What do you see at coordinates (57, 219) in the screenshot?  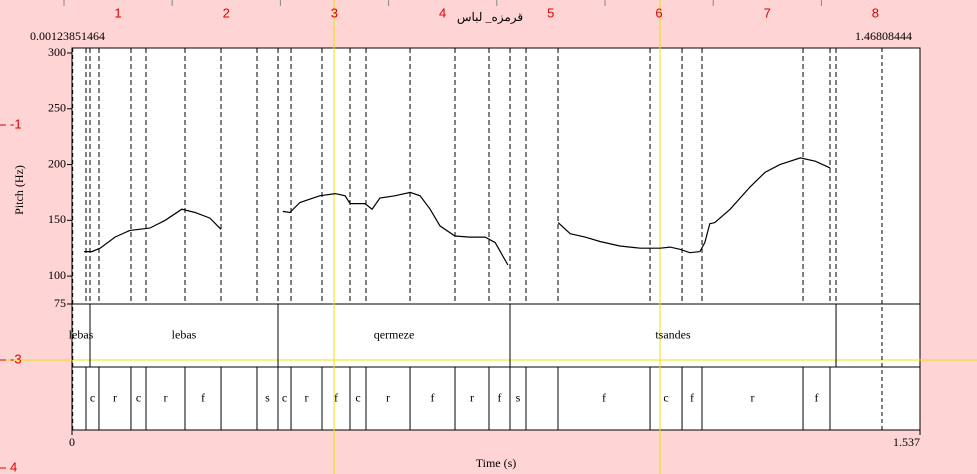 I see `y-tick-label: 150` at bounding box center [57, 219].